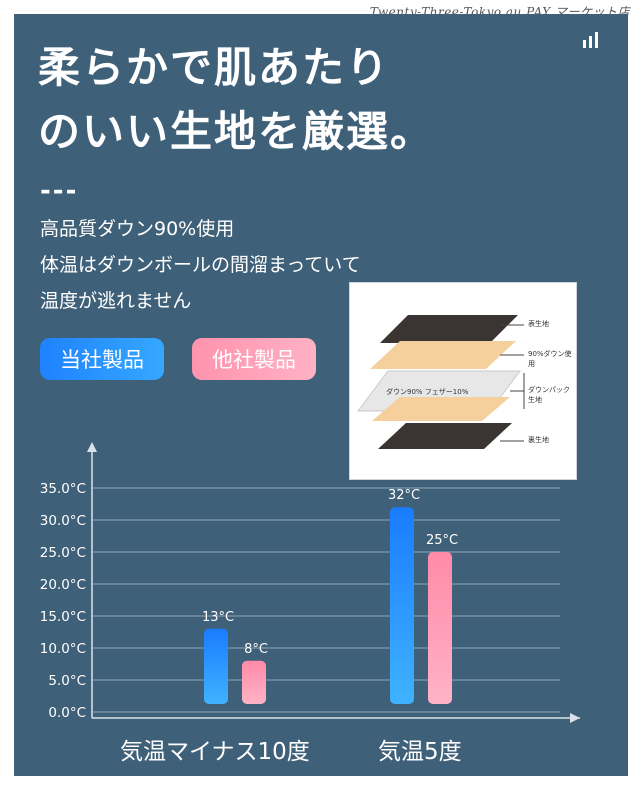 The height and width of the screenshot is (796, 640). What do you see at coordinates (538, 324) in the screenshot?
I see `layer-label-outer: 表生地` at bounding box center [538, 324].